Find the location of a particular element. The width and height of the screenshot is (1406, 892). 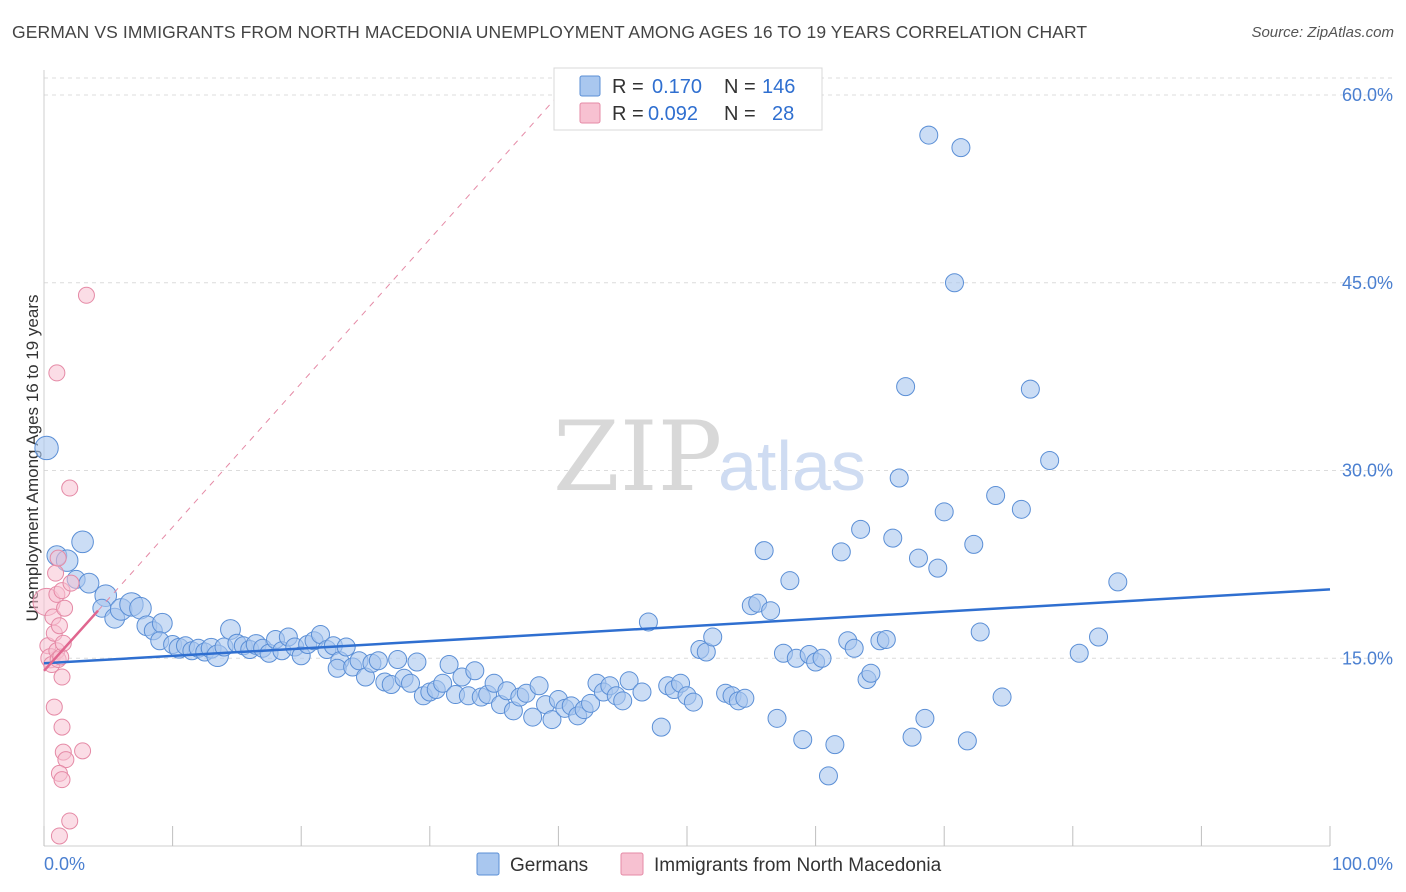

x-tick-label: 0.0% is located at coordinates (64, 864).